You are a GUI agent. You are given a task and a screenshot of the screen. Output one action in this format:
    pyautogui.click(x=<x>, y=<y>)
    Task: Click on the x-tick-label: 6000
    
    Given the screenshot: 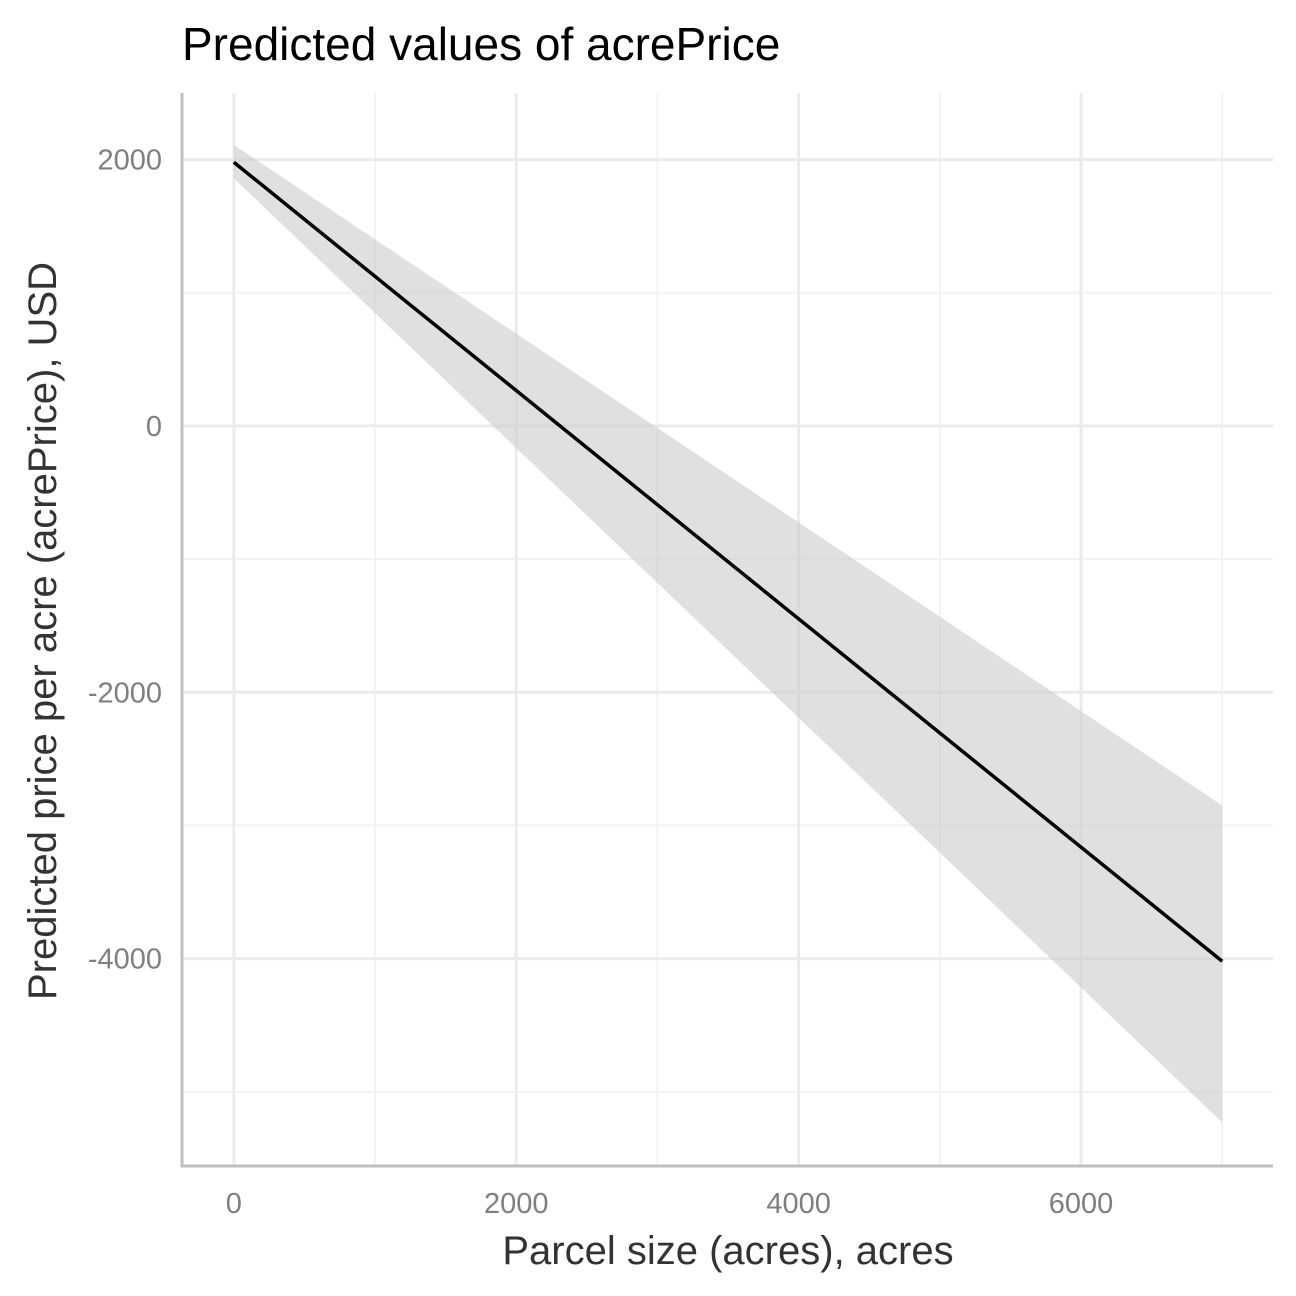 What is the action you would take?
    pyautogui.click(x=1081, y=1204)
    